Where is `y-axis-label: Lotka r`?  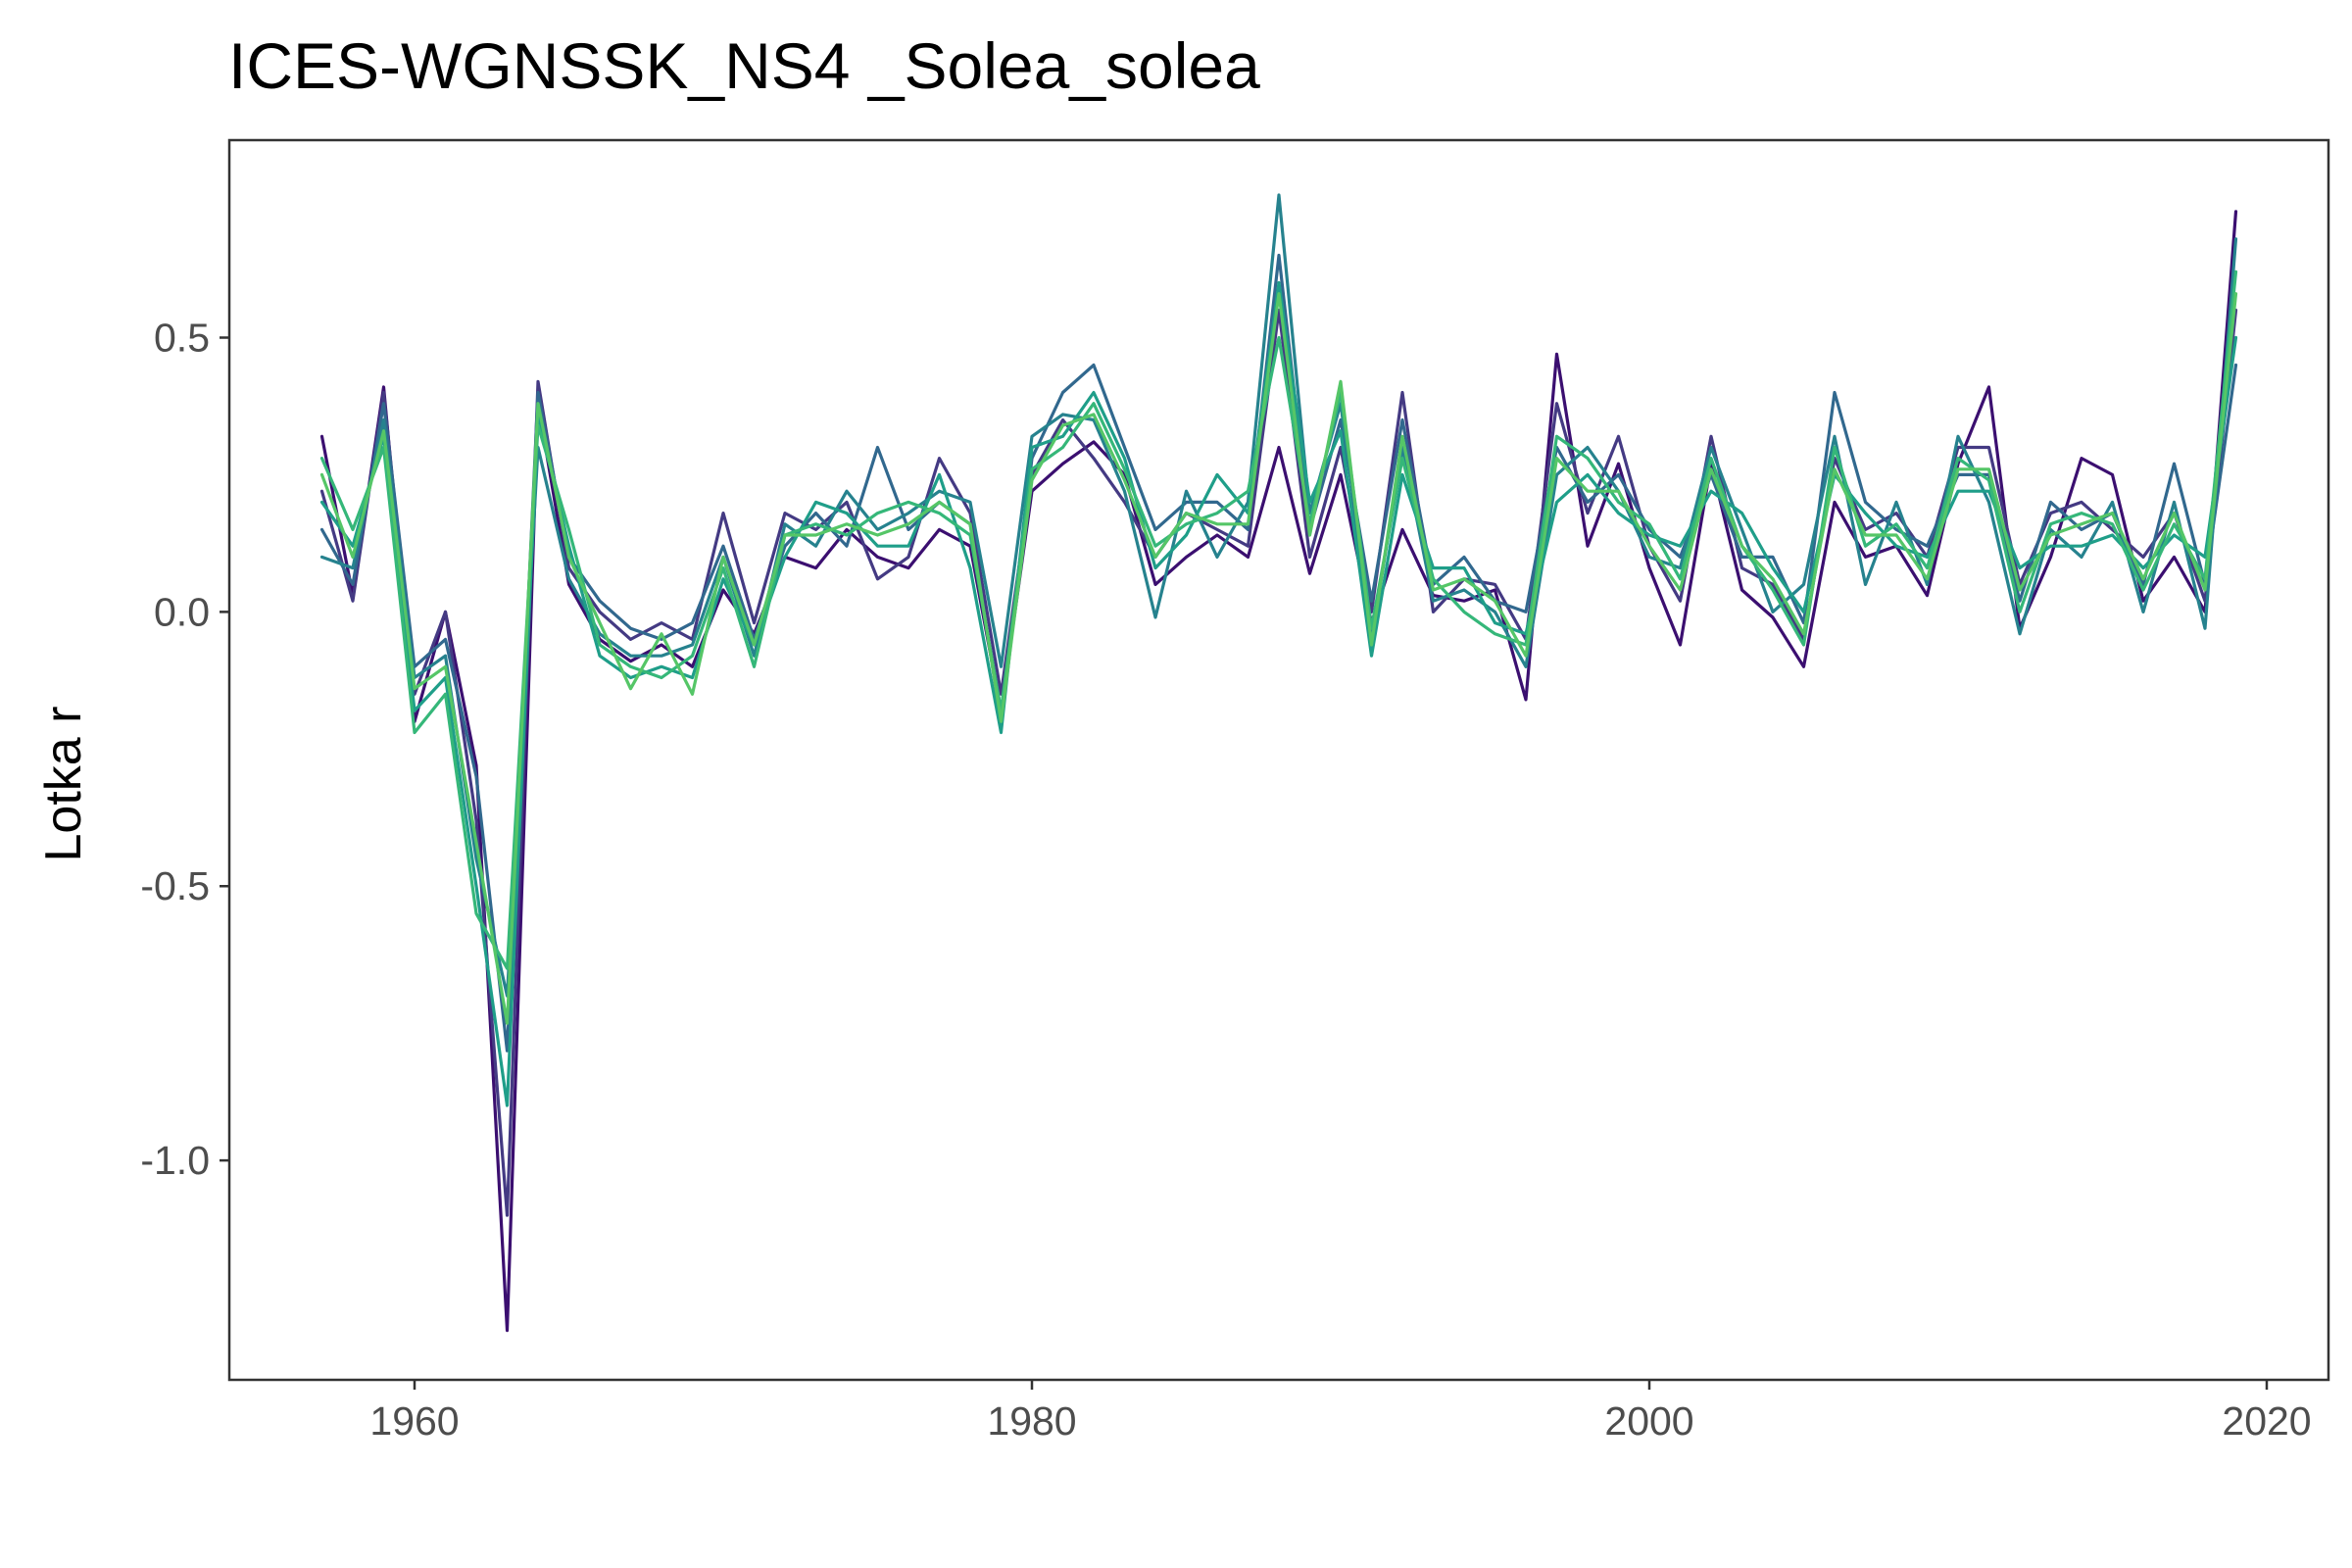 y-axis-label: Lotka r is located at coordinates (63, 784).